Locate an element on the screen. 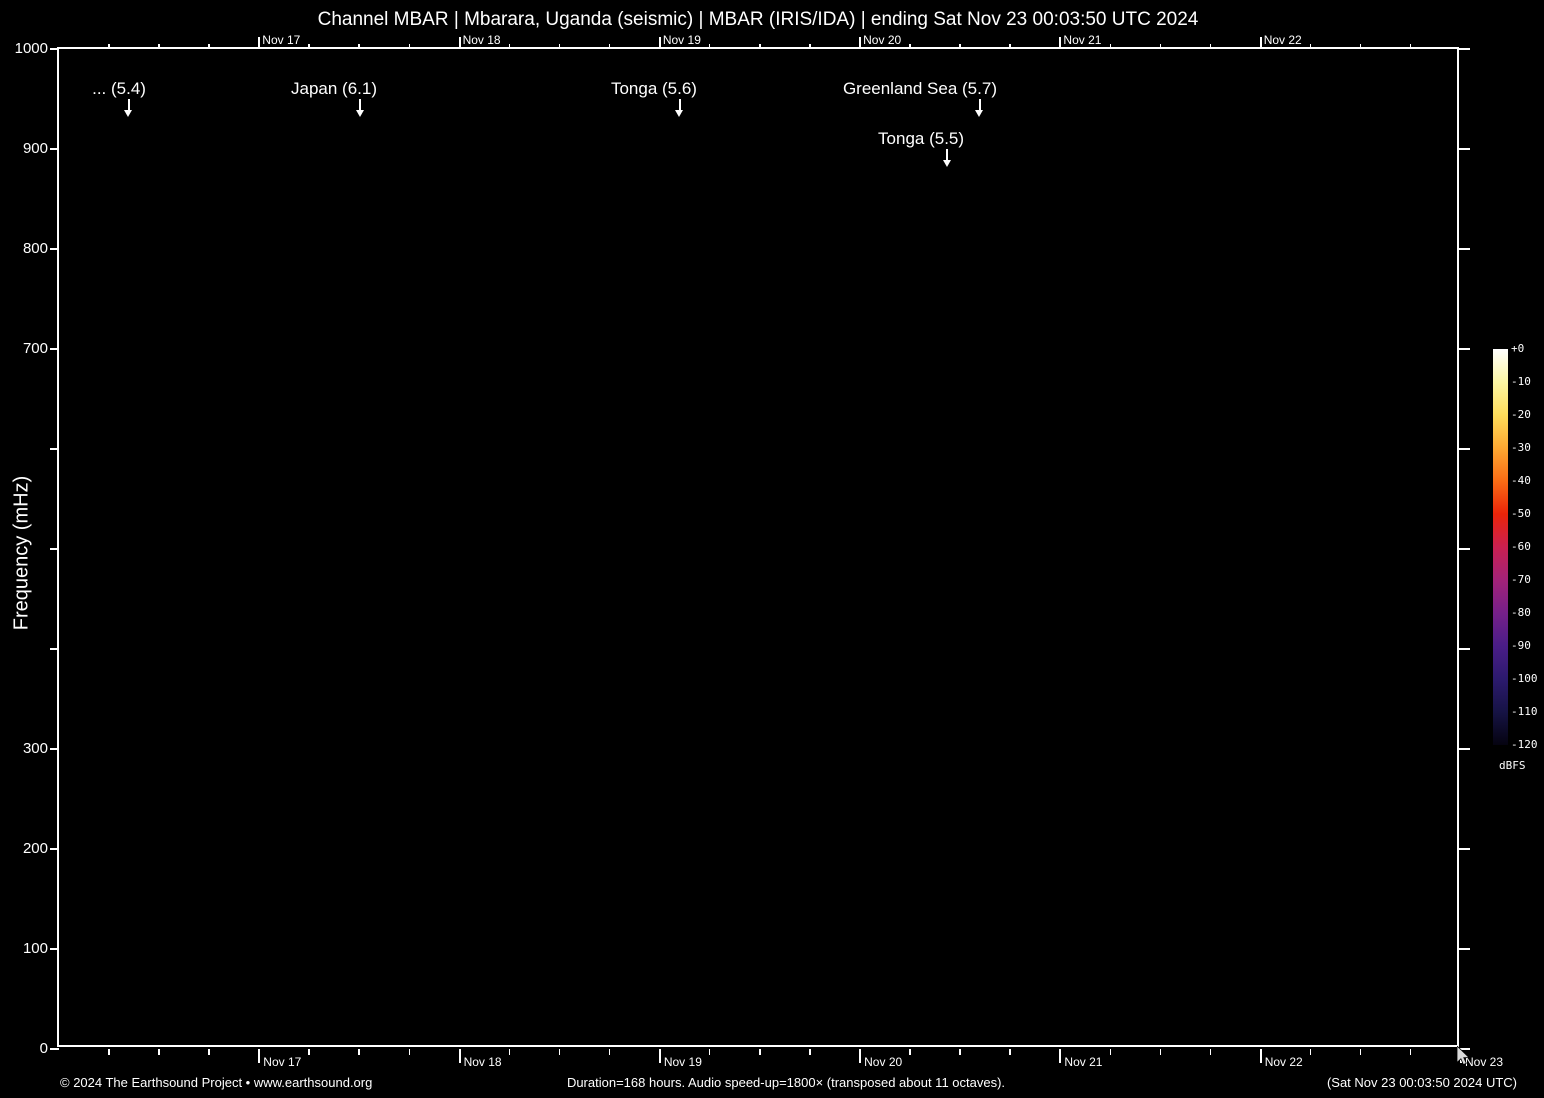  x-tick-label-bottom: Nov 23 is located at coordinates (1484, 1062).